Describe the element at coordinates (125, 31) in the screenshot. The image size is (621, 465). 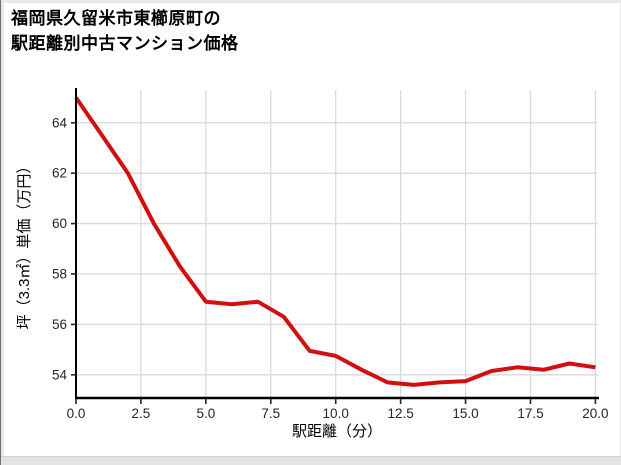
I see `chart-title: 福岡県久留米市東櫛原町の 駅距離別中古マンション価格` at that location.